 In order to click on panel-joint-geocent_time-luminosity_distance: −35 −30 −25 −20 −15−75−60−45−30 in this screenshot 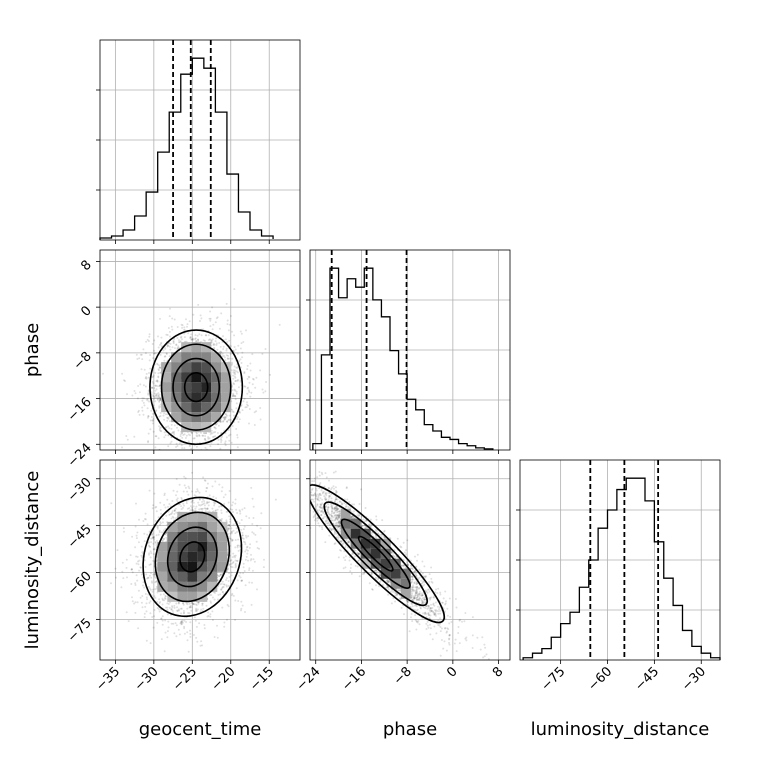, I will do `click(183, 576)`.